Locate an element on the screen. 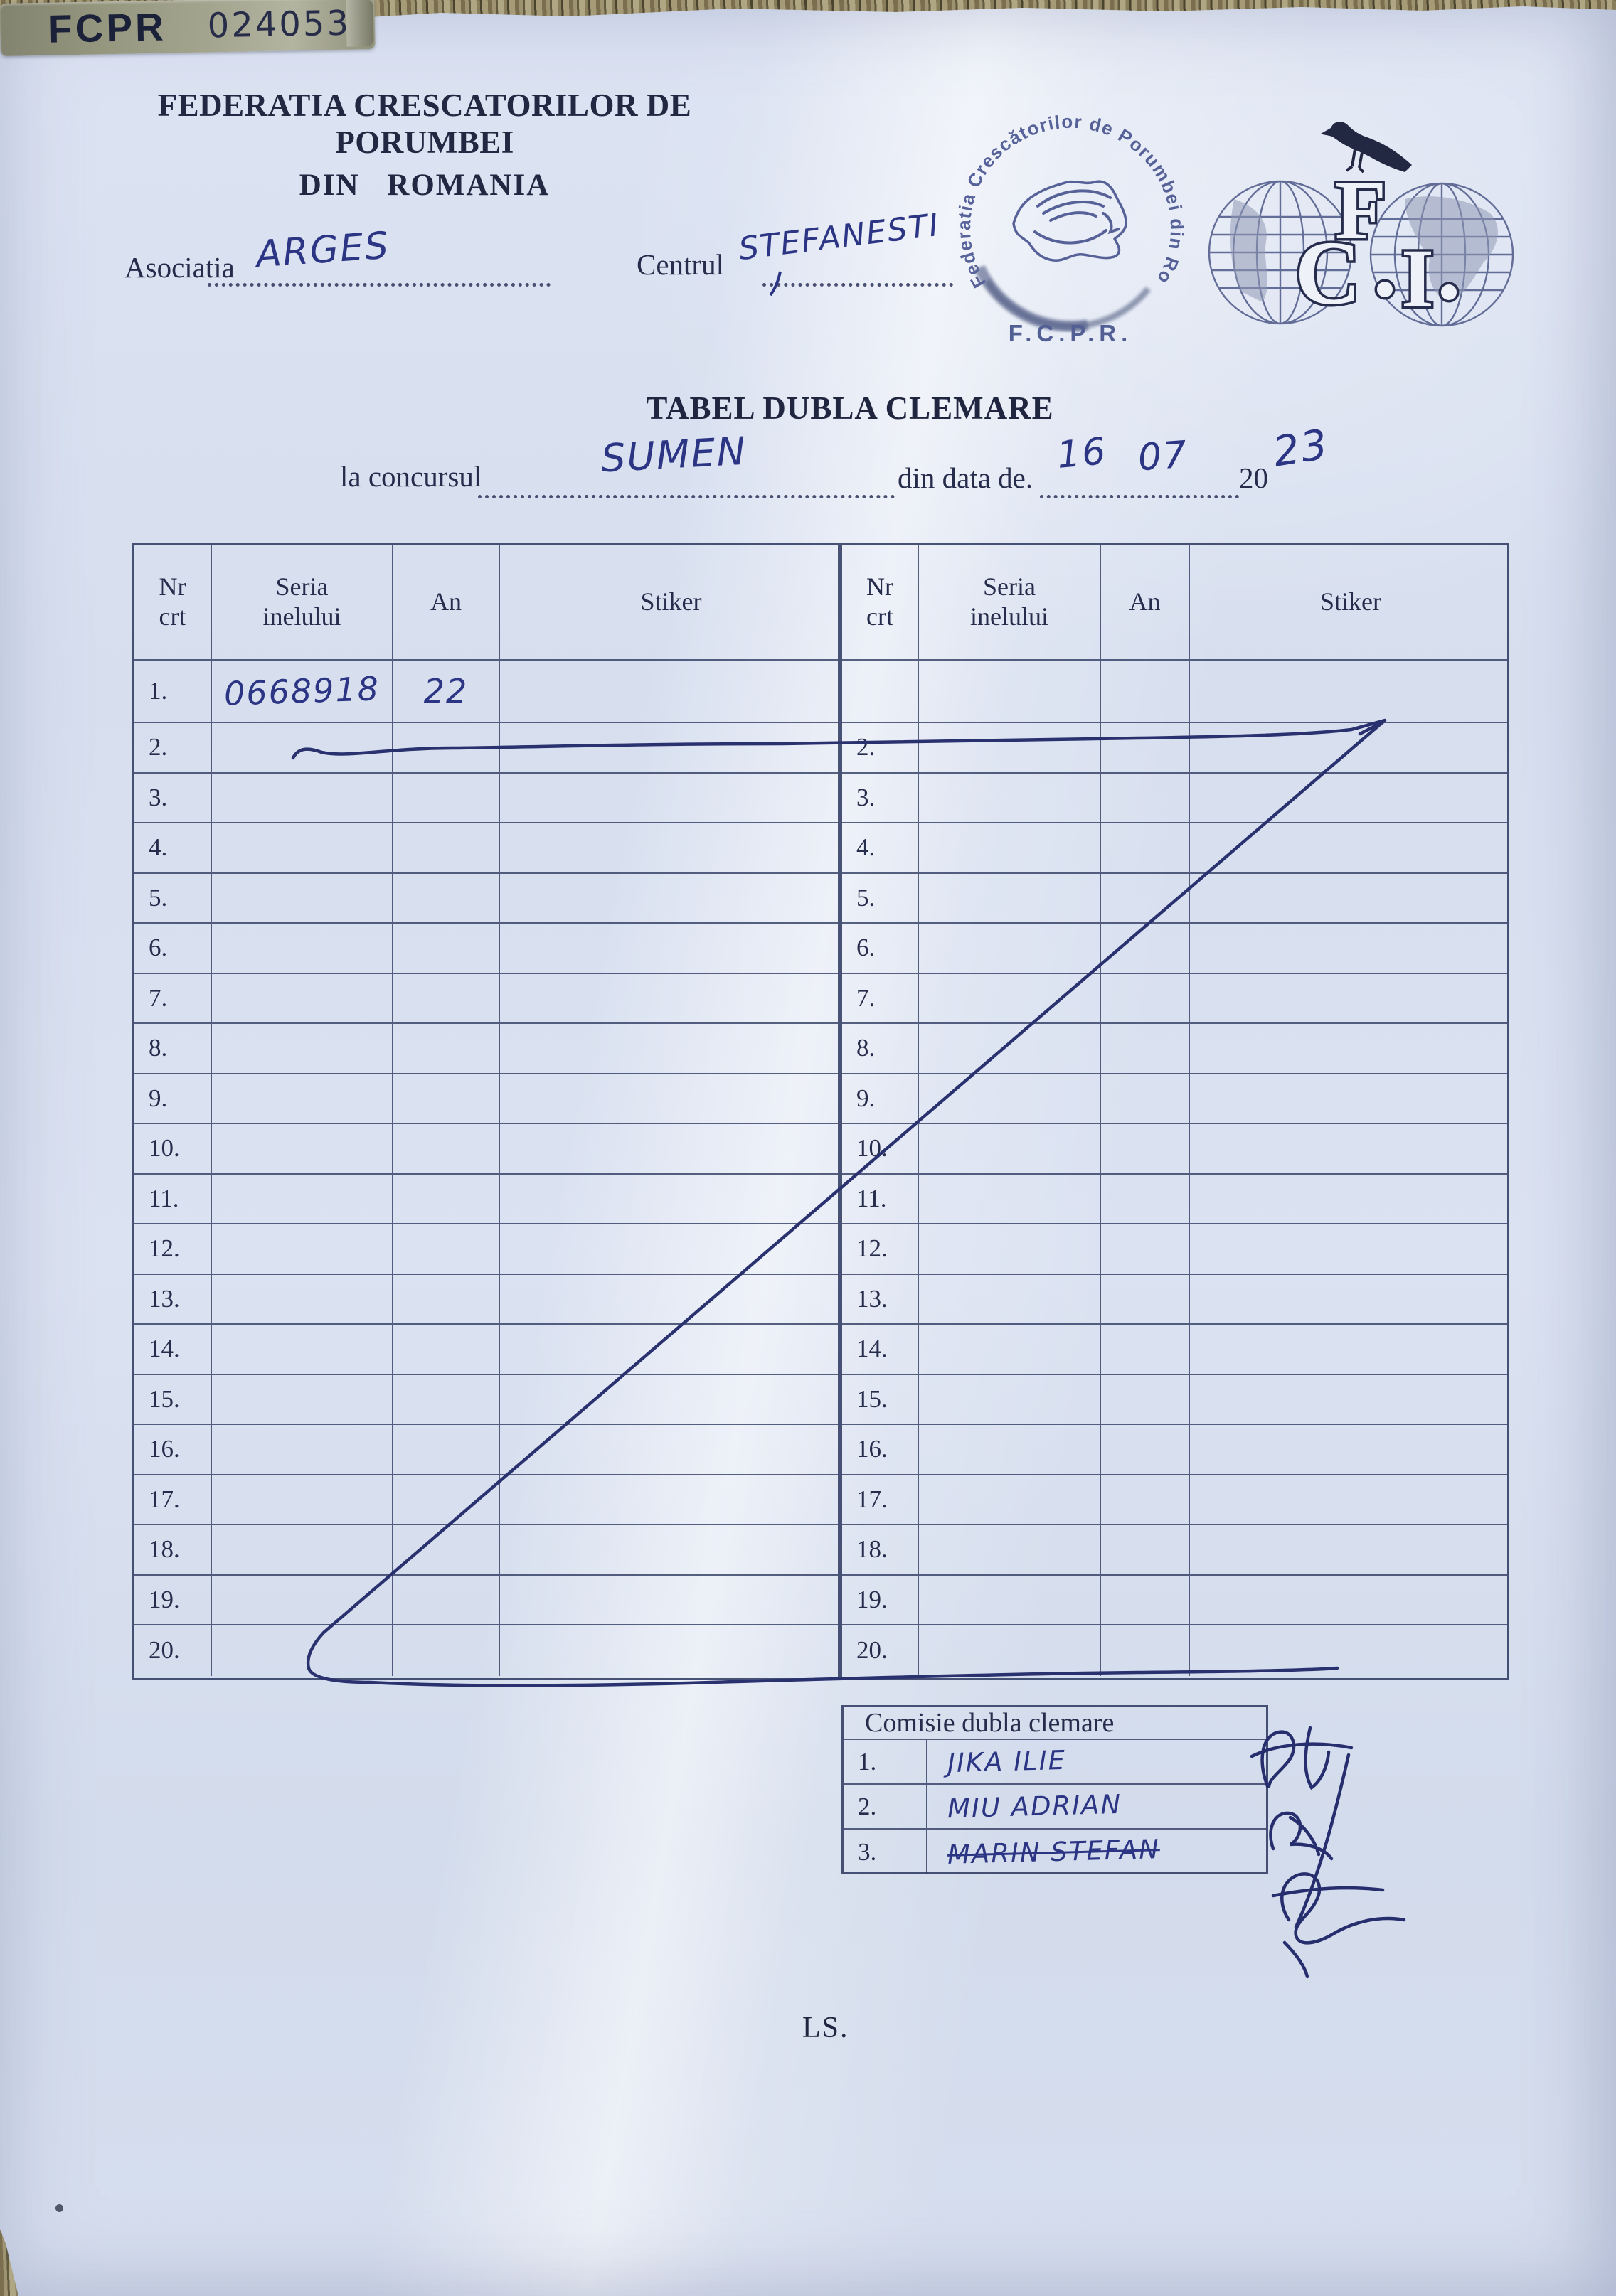  table-row: 12. is located at coordinates (1174, 1249).